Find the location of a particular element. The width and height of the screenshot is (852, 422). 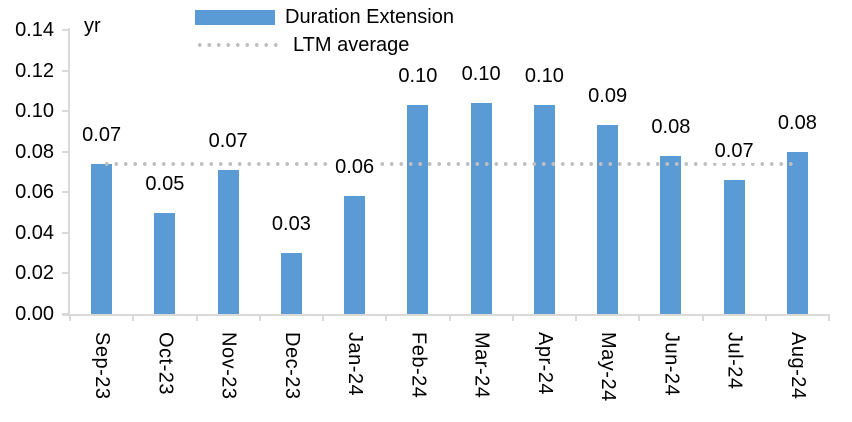

y-axis-tick-label: 0.00 is located at coordinates (34, 314).